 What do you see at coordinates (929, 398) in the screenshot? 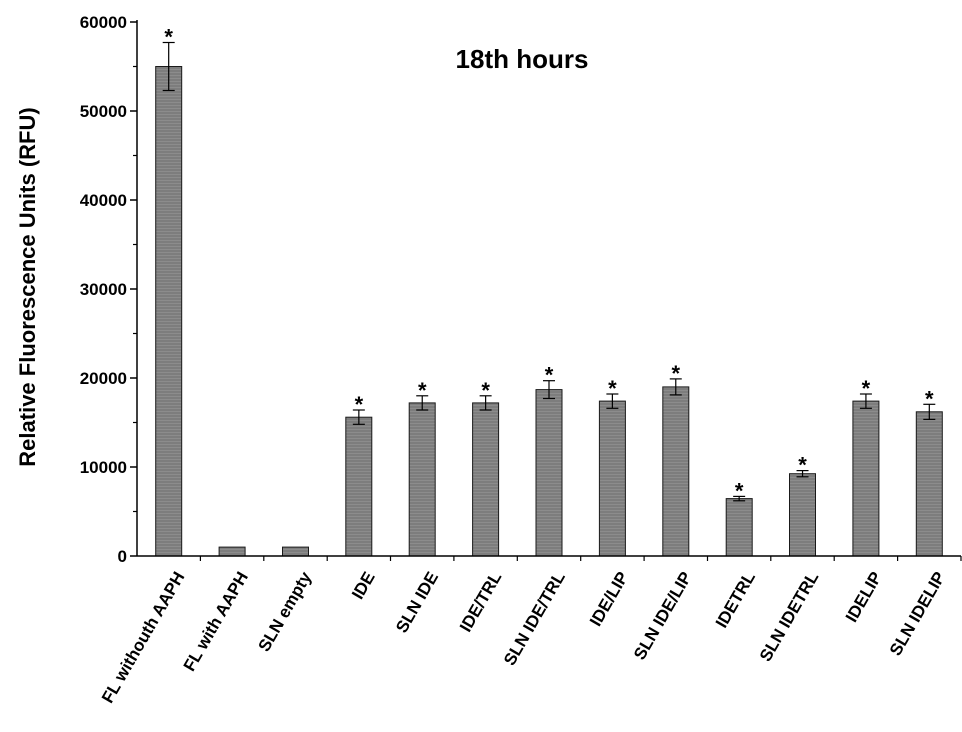
I see `significance-mark-12: *` at bounding box center [929, 398].